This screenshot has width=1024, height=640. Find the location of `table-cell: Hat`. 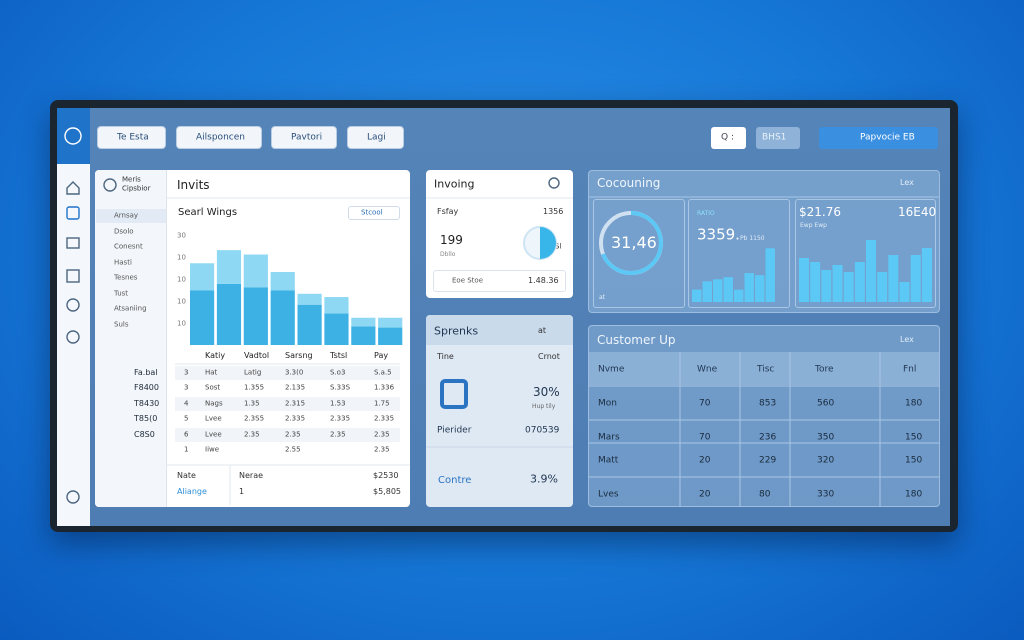

table-cell: Hat is located at coordinates (211, 372).